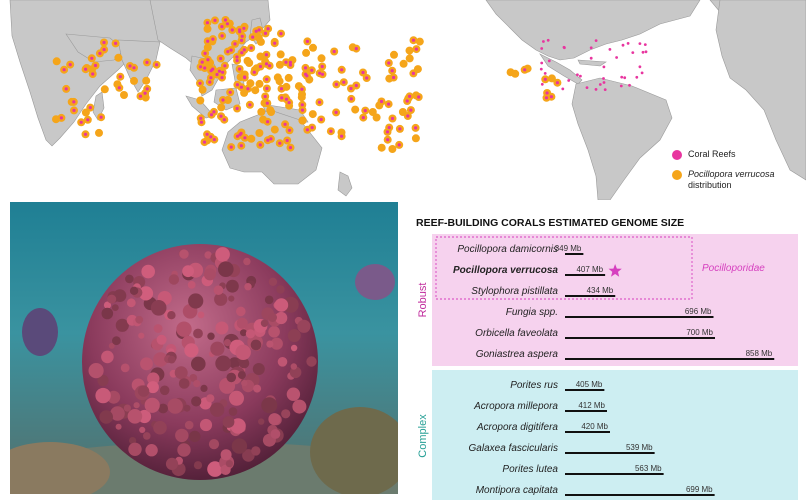 The height and width of the screenshot is (503, 806). I want to click on value-label: 700 Mb, so click(699, 332).